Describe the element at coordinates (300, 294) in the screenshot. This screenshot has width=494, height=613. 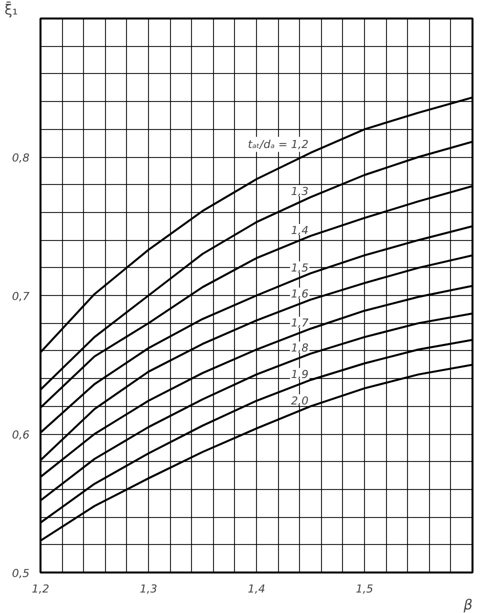
I see `series-label: 1,6` at that location.